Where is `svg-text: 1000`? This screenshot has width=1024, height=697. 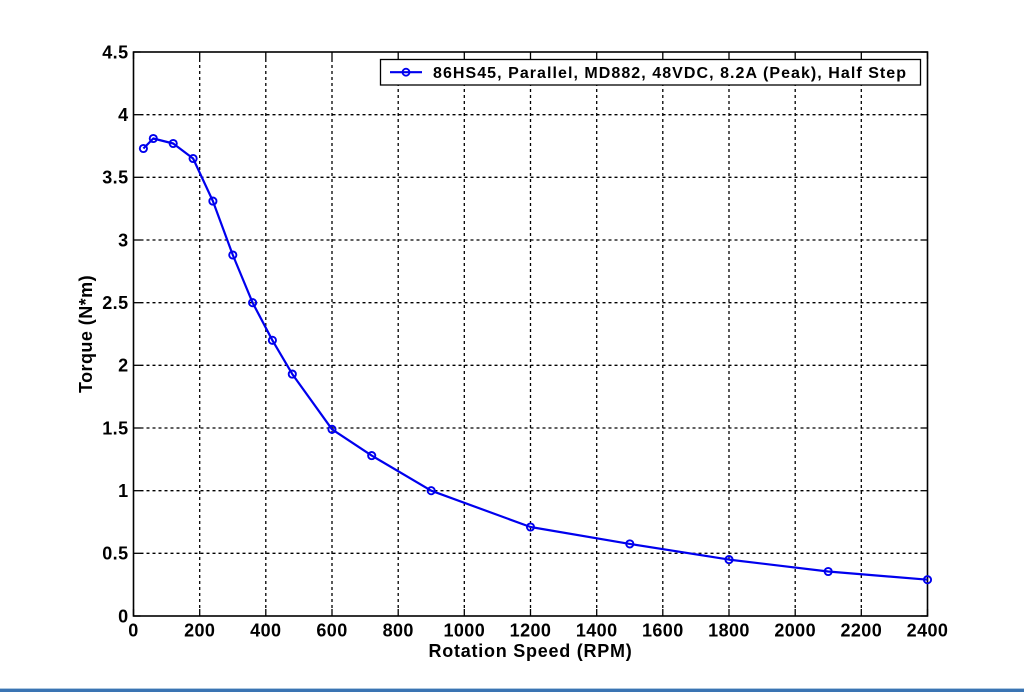
svg-text: 1000 is located at coordinates (464, 631).